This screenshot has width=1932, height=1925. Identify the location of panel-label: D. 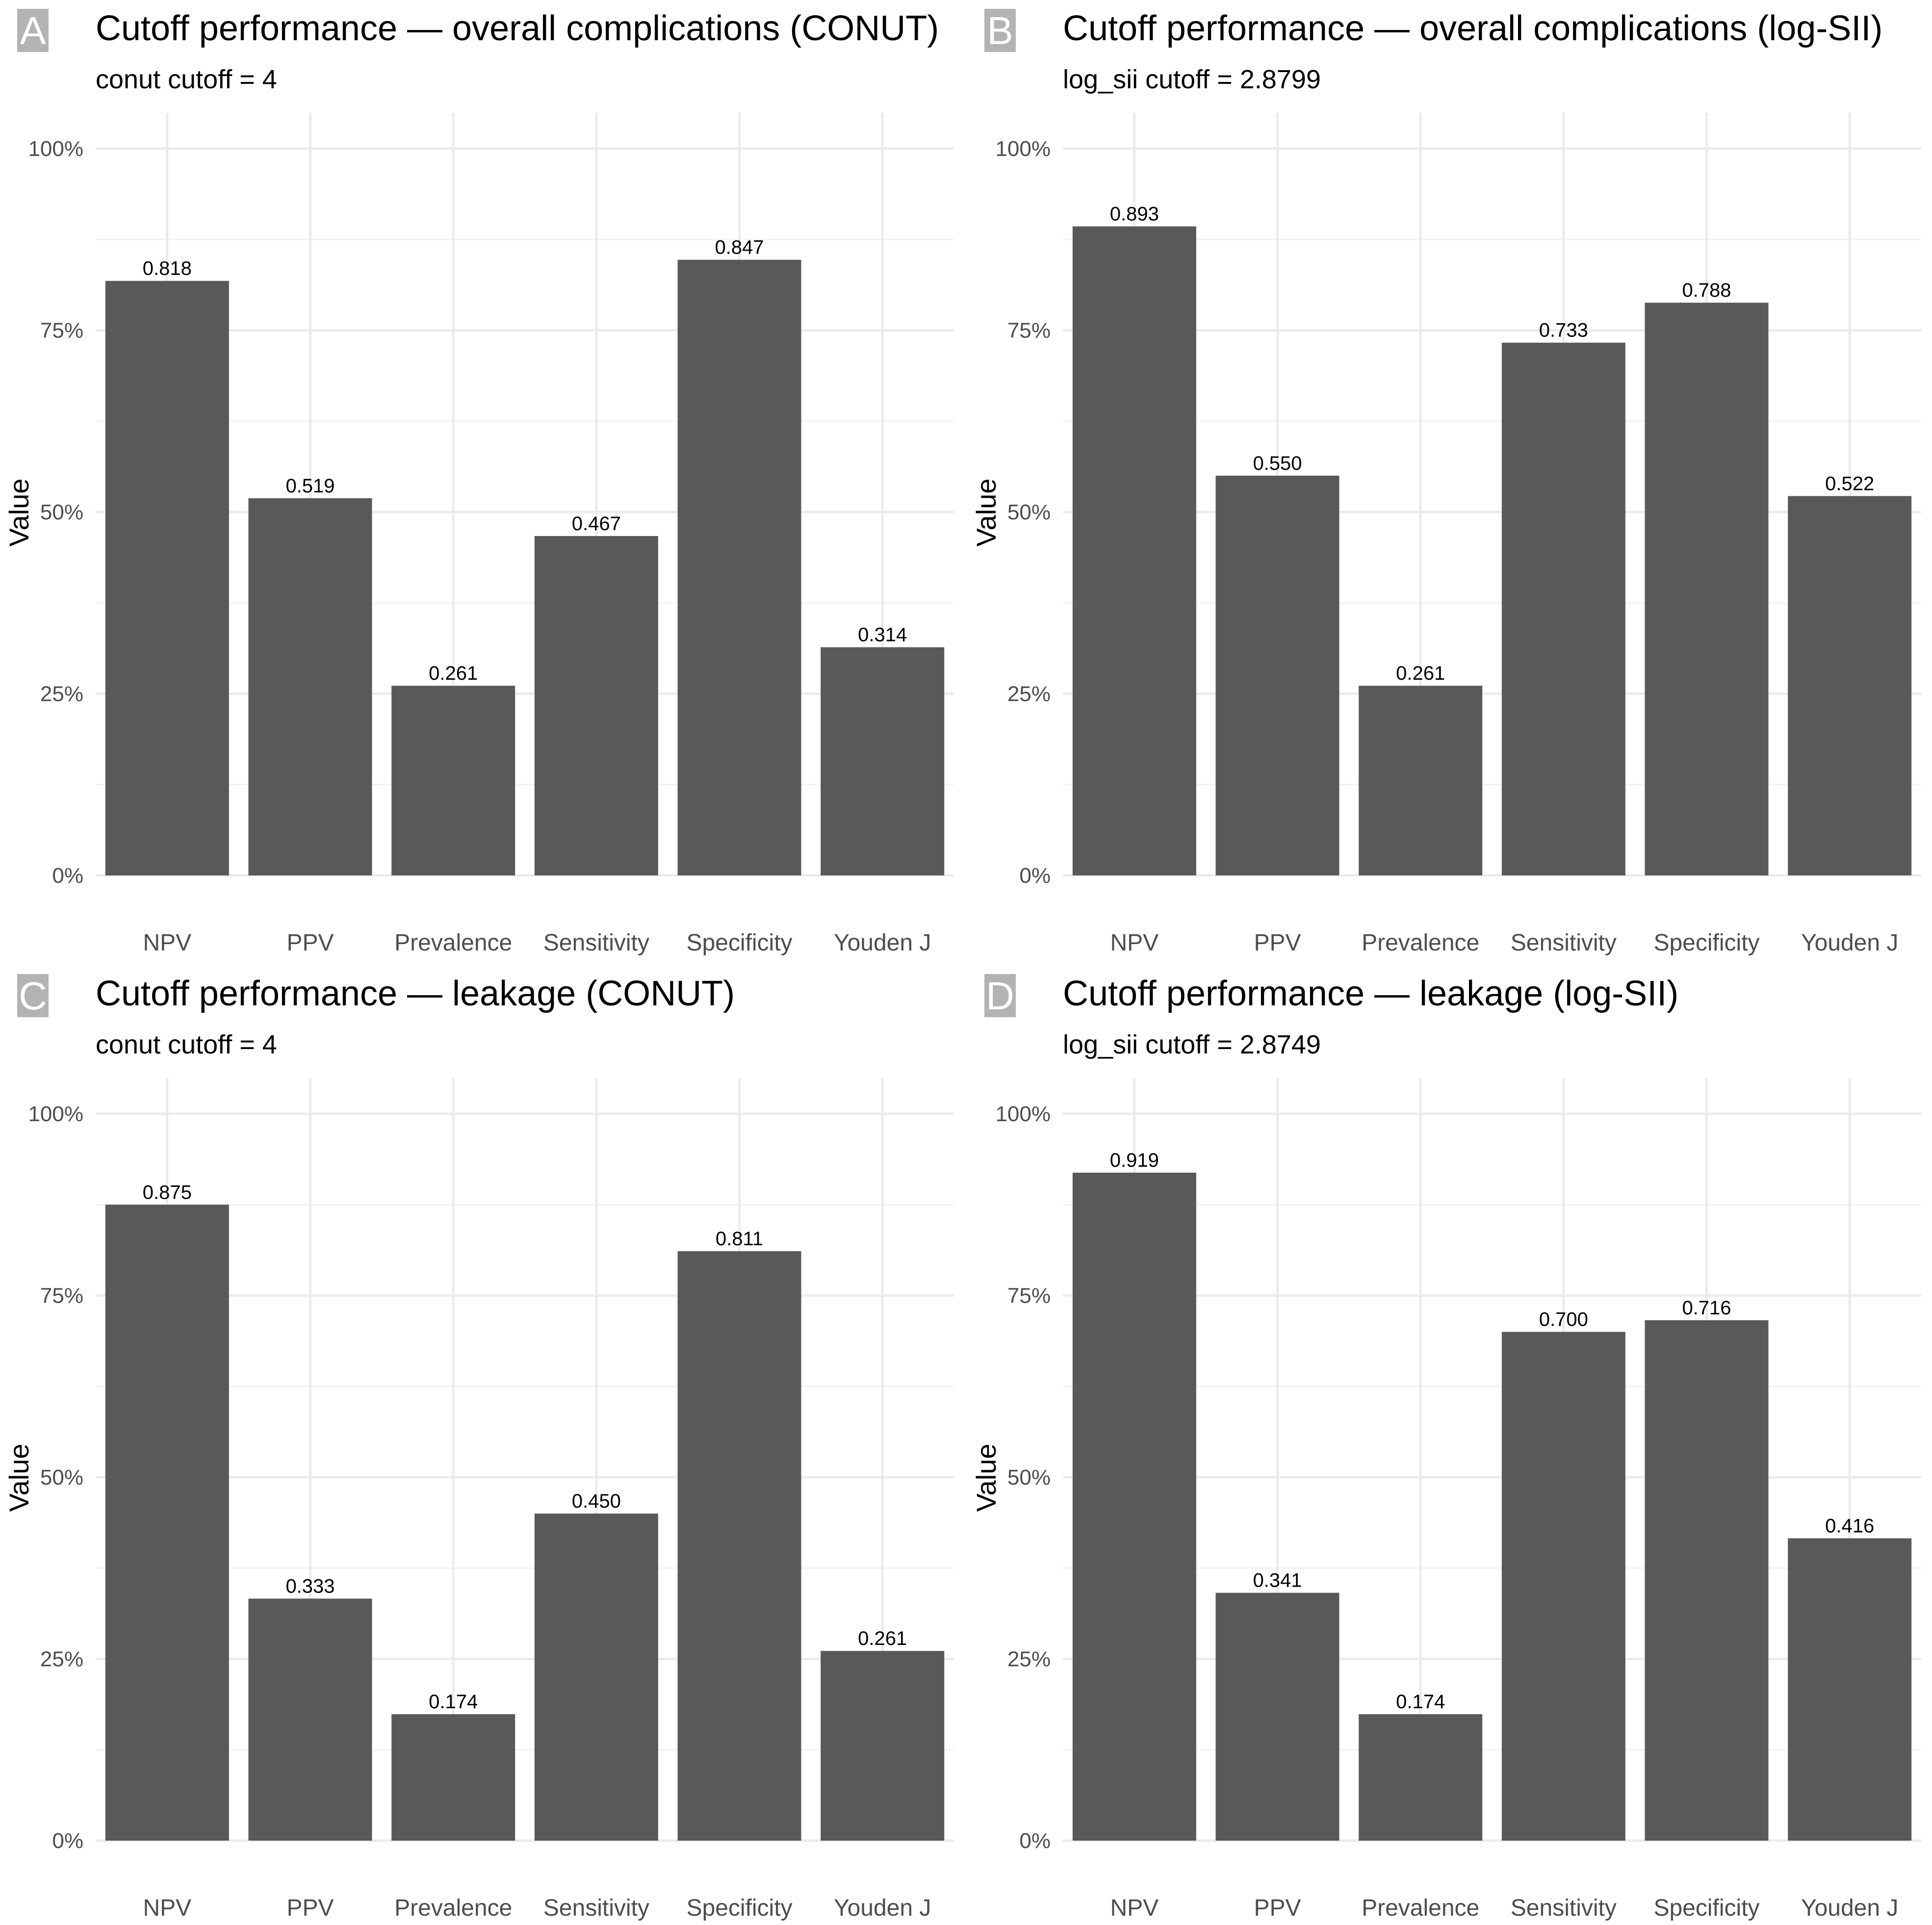
(1000, 996).